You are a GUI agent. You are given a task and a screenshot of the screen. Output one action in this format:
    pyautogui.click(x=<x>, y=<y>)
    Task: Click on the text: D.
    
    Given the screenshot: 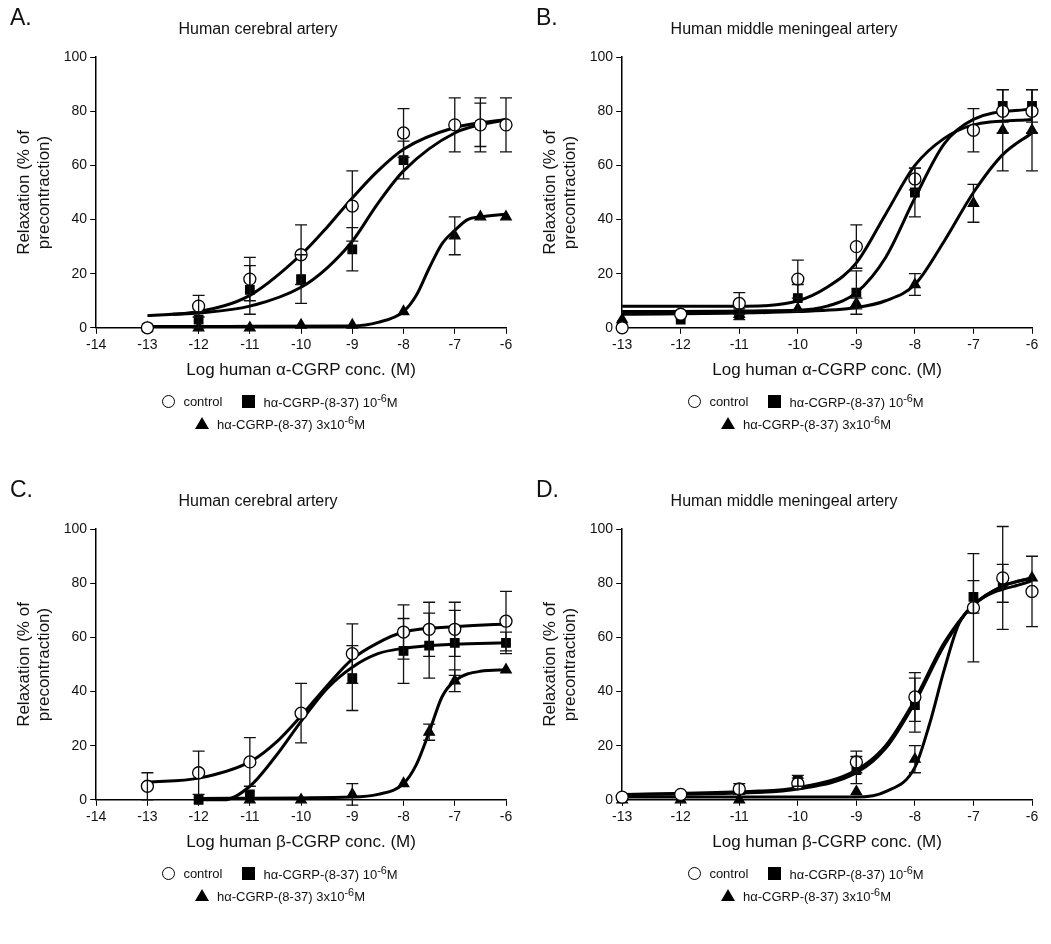 What is the action you would take?
    pyautogui.click(x=547, y=489)
    